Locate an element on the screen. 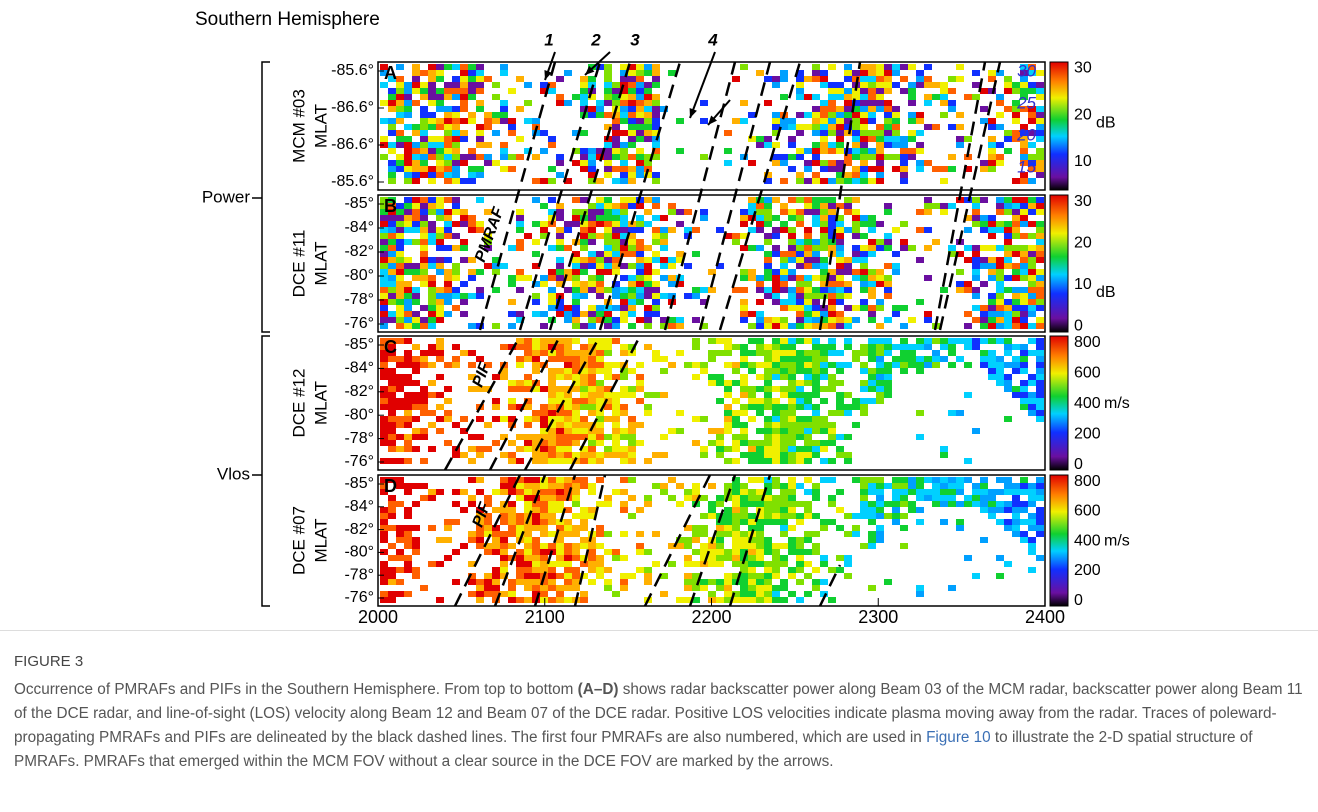 Image resolution: width=1318 pixels, height=812 pixels. radar-image is located at coordinates (712, 401).